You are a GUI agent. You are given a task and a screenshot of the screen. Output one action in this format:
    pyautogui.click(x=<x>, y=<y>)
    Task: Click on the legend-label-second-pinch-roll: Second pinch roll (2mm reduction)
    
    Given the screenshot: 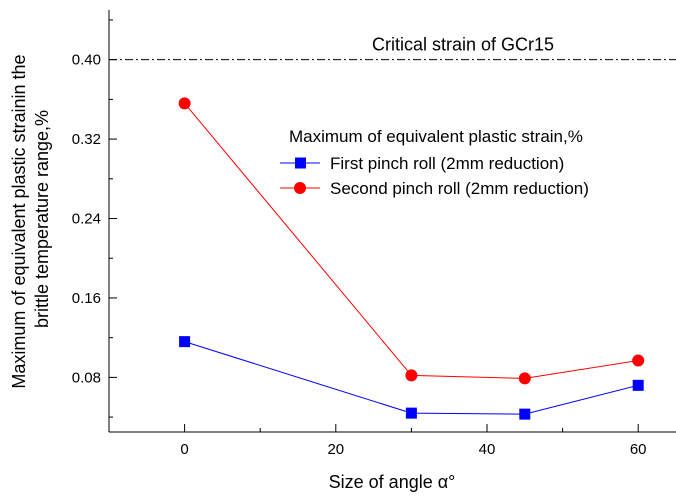 What is the action you would take?
    pyautogui.click(x=459, y=188)
    